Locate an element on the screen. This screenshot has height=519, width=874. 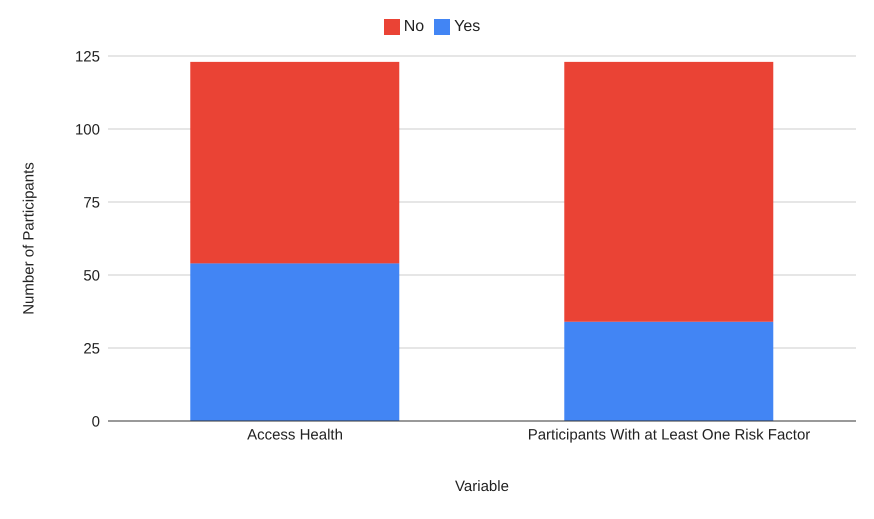
y-tick-label: 50 is located at coordinates (91, 275).